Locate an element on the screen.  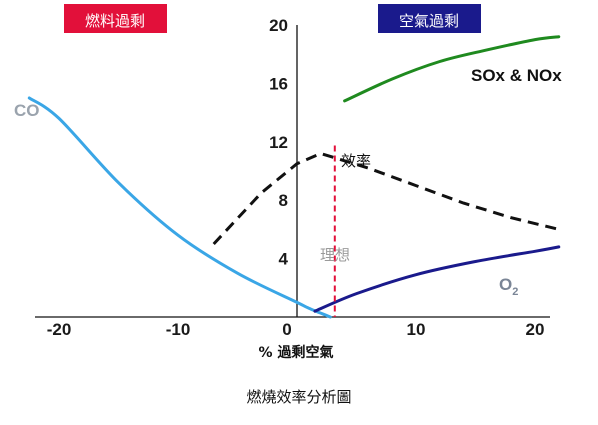
x-tick-label: -20 is located at coordinates (59, 329).